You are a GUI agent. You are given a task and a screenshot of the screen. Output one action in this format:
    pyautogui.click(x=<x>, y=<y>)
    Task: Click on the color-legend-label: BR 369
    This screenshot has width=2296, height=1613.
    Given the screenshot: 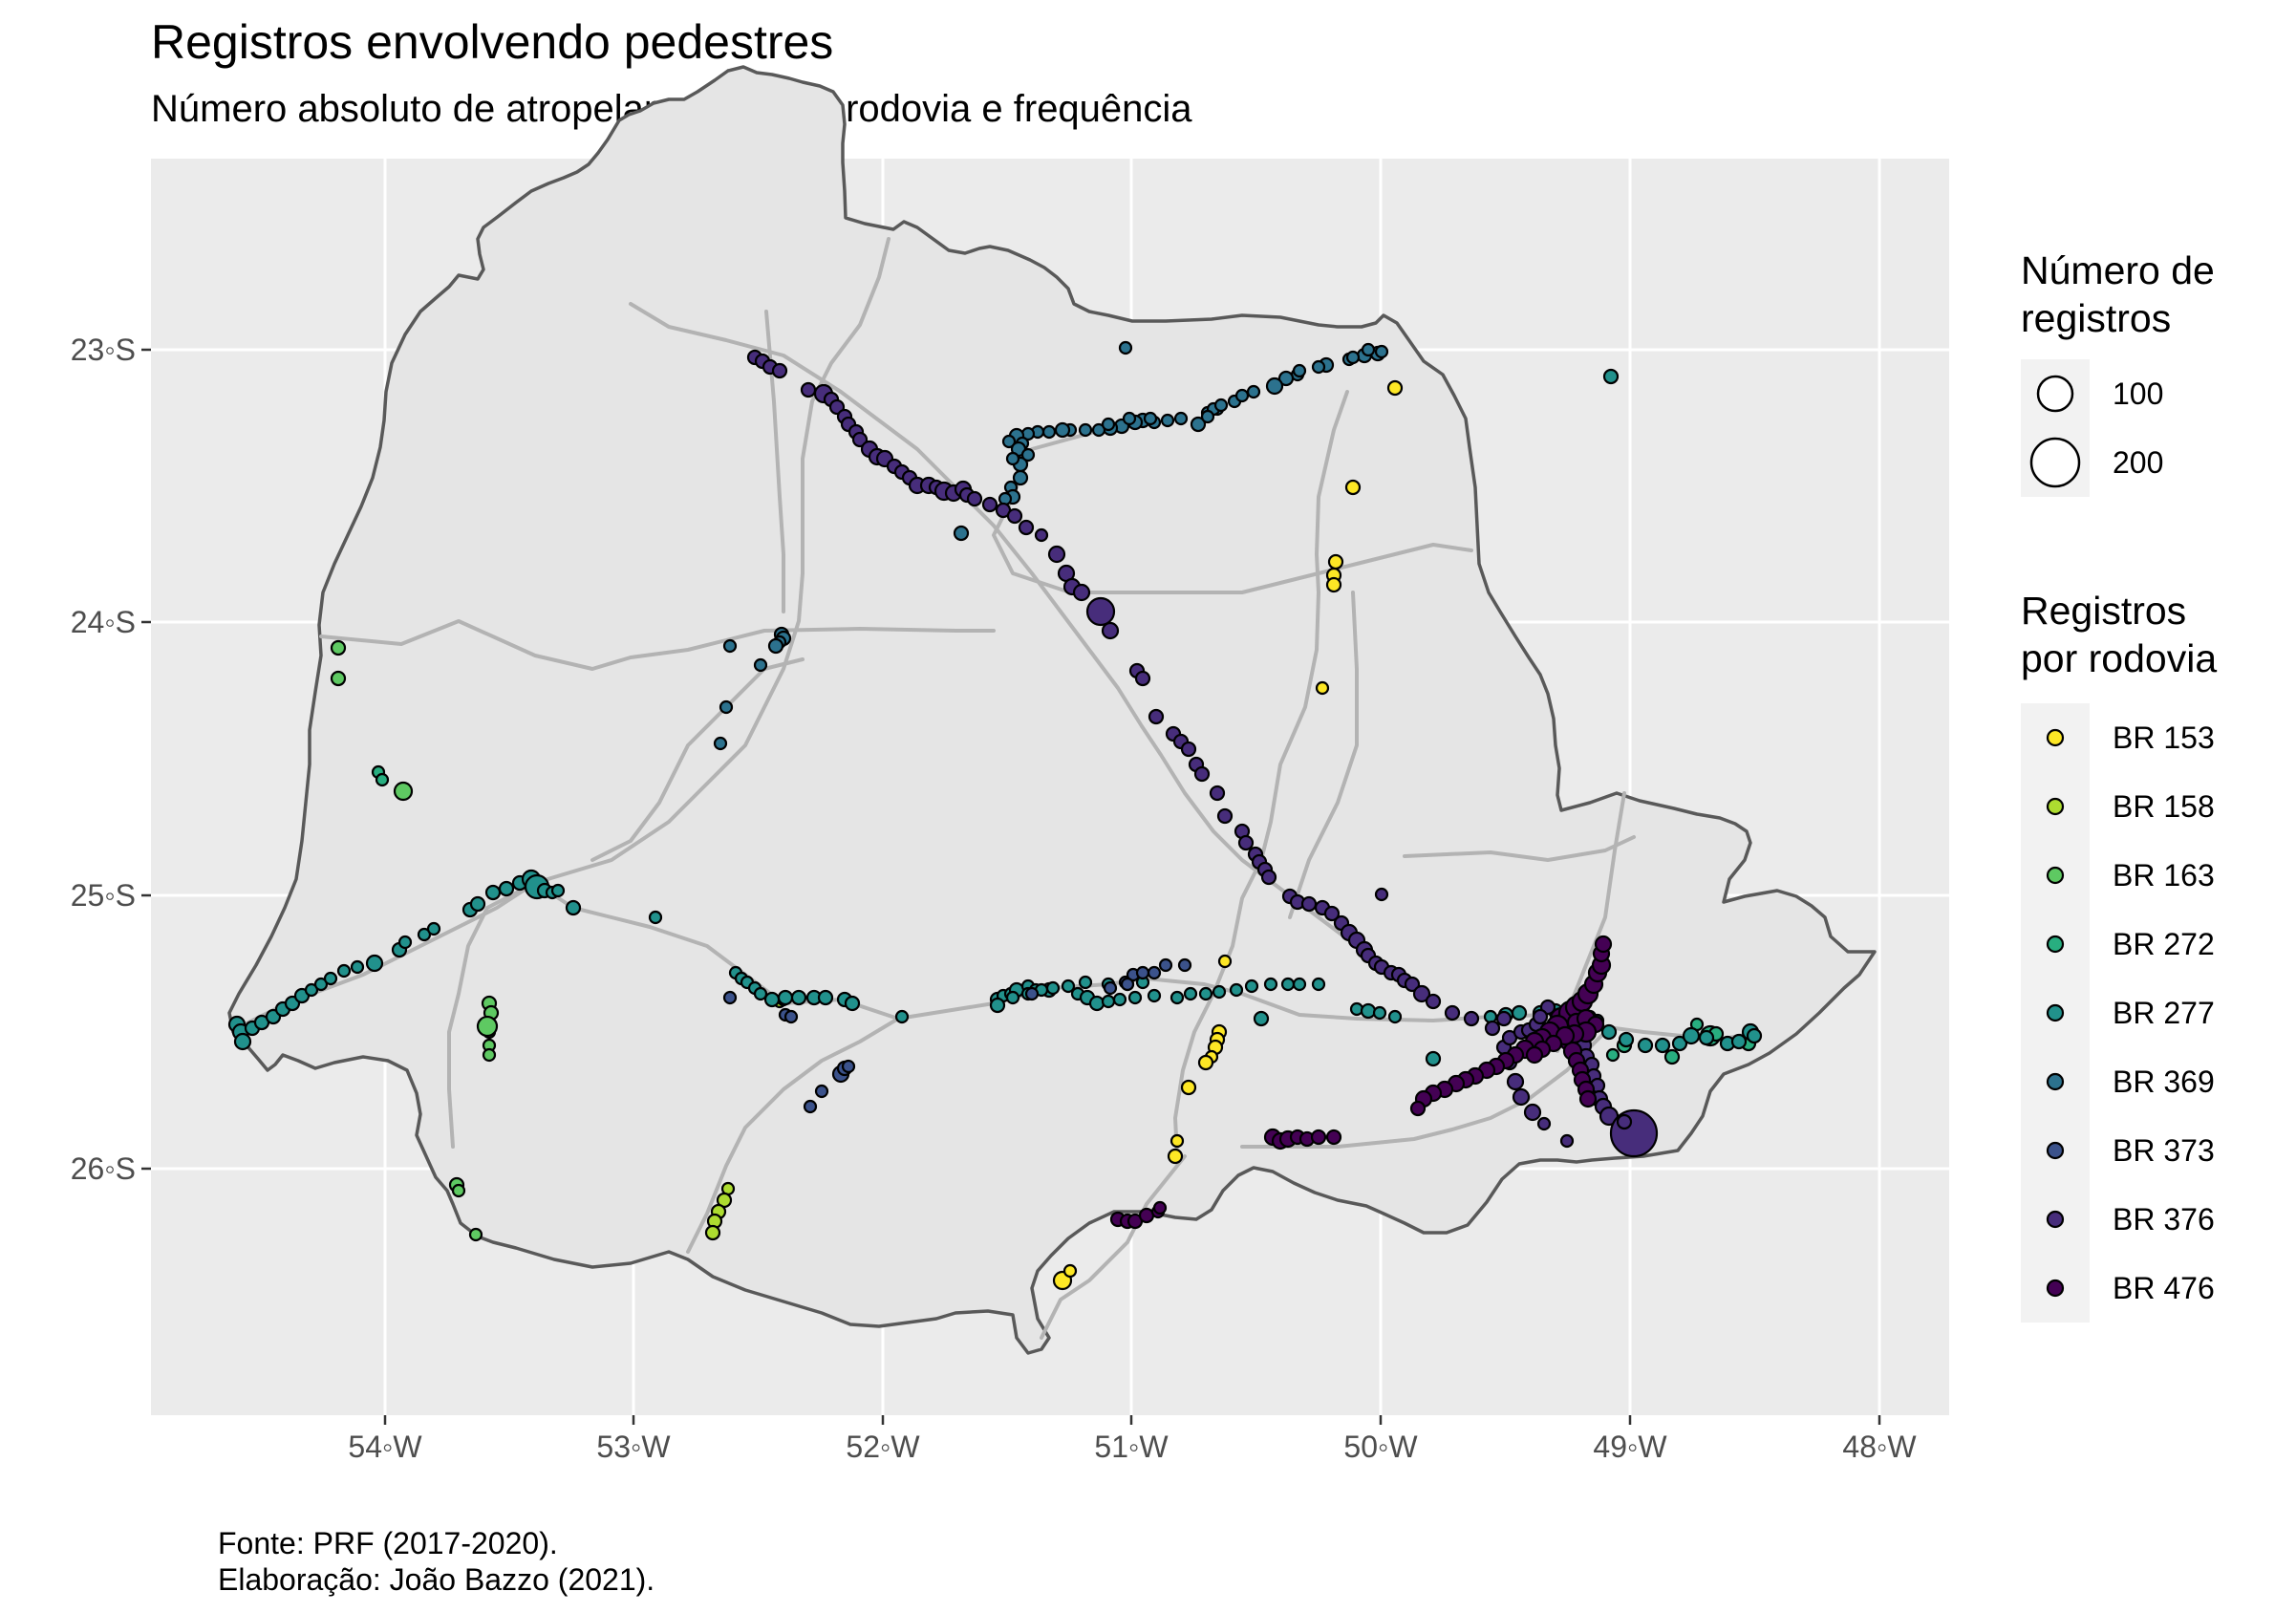 What is the action you would take?
    pyautogui.click(x=2164, y=1082)
    